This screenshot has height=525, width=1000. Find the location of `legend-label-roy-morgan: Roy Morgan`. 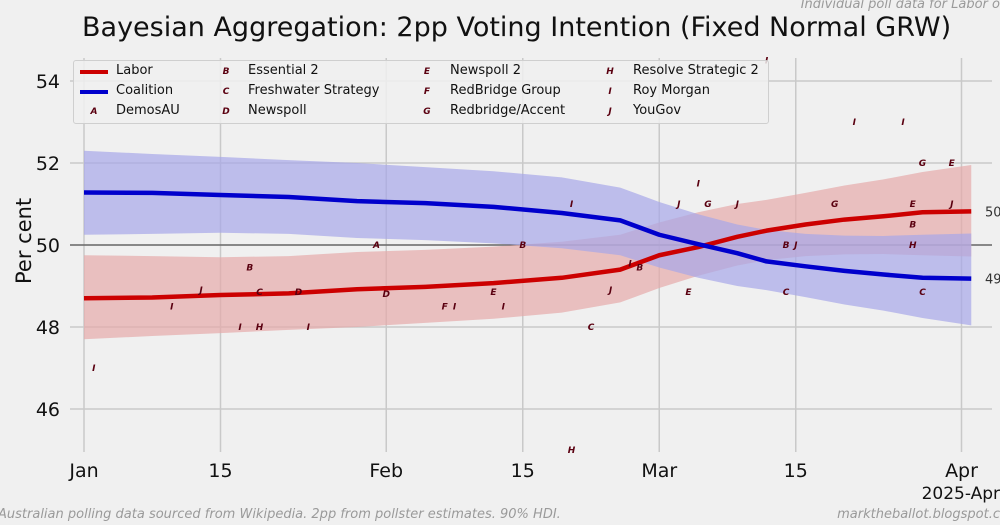

legend-label-roy-morgan: Roy Morgan is located at coordinates (671, 90).